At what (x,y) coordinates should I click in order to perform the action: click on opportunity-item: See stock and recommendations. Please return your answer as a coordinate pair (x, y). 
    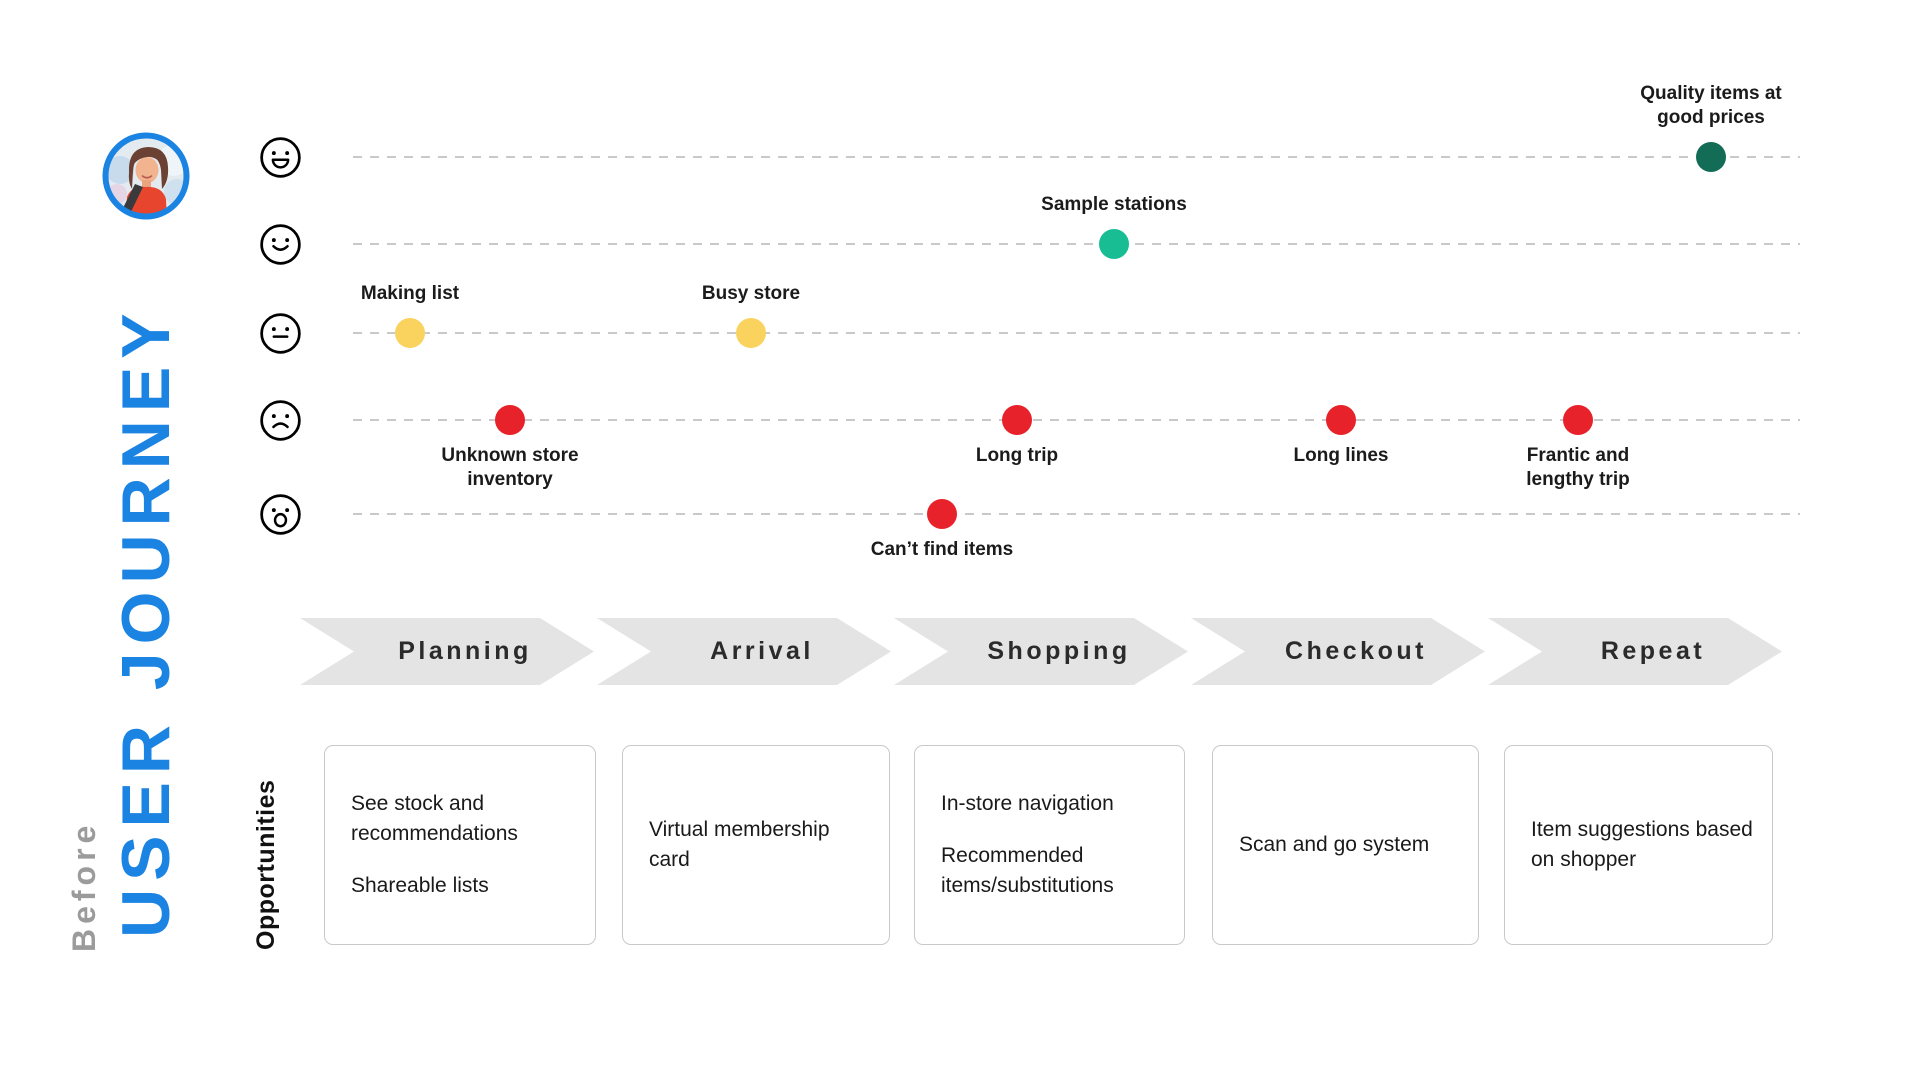
    Looking at the image, I should click on (434, 818).